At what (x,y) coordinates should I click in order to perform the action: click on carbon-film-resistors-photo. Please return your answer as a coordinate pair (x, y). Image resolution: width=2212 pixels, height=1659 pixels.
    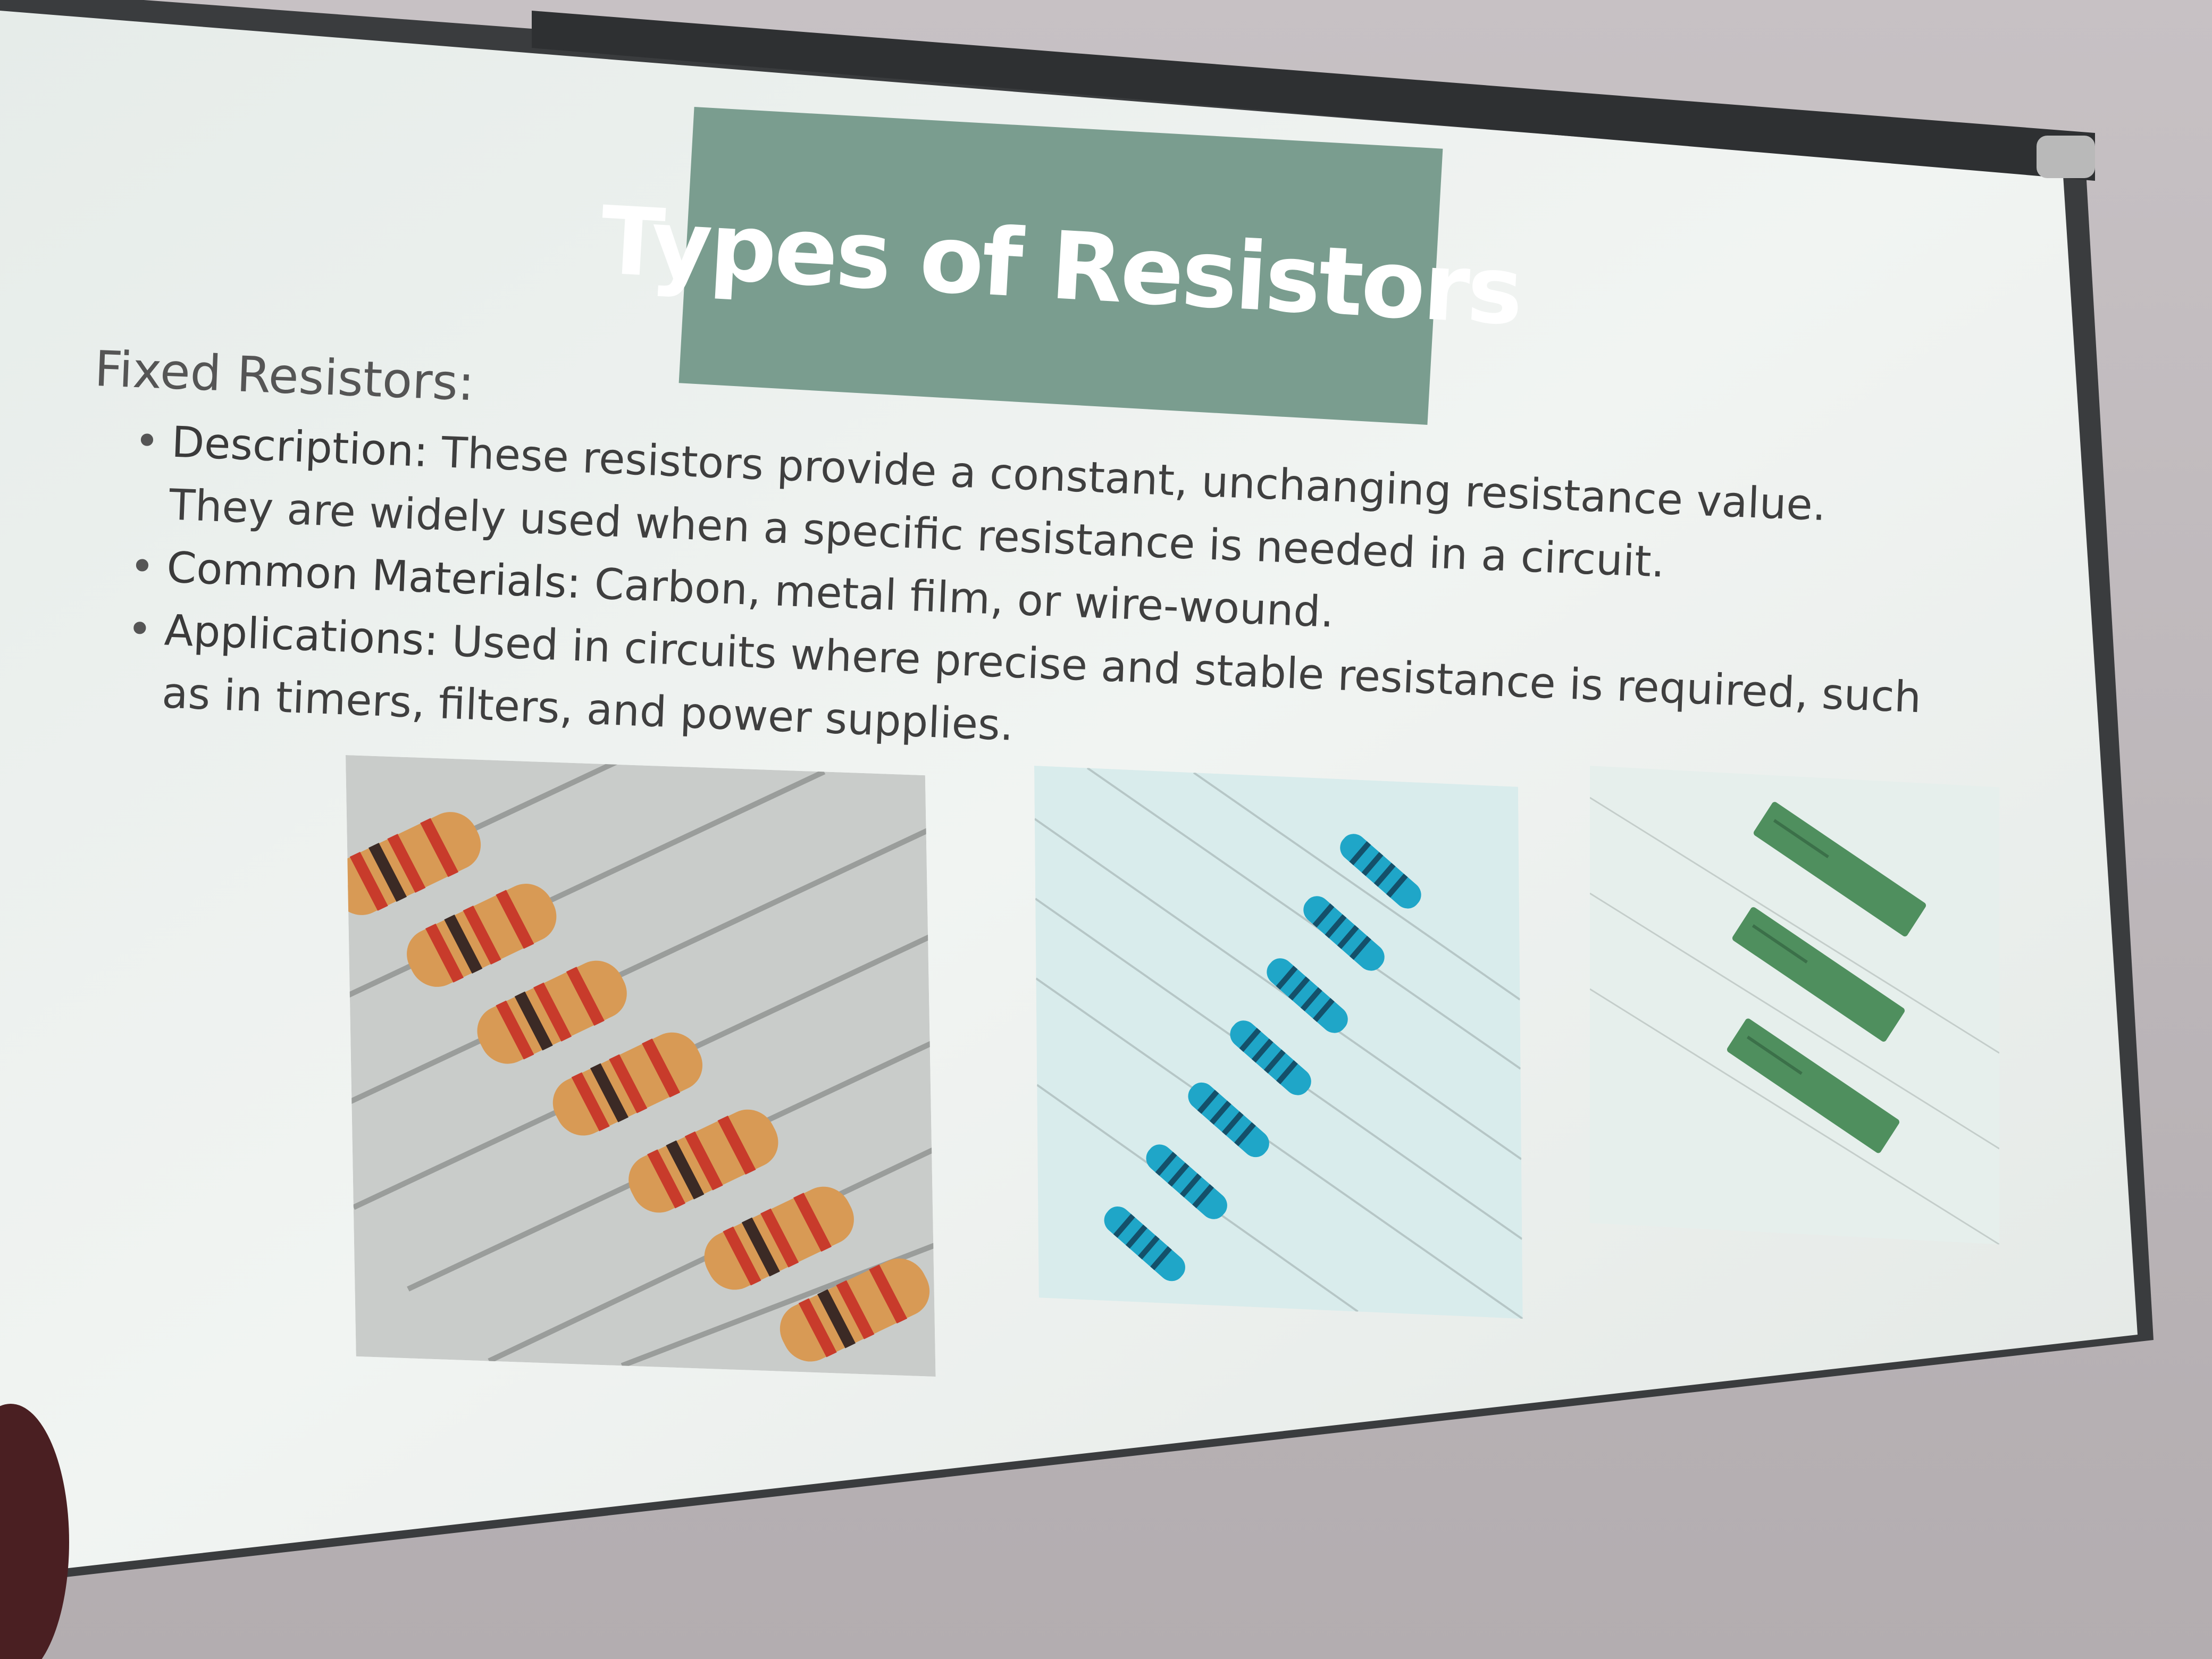
    Looking at the image, I should click on (641, 1066).